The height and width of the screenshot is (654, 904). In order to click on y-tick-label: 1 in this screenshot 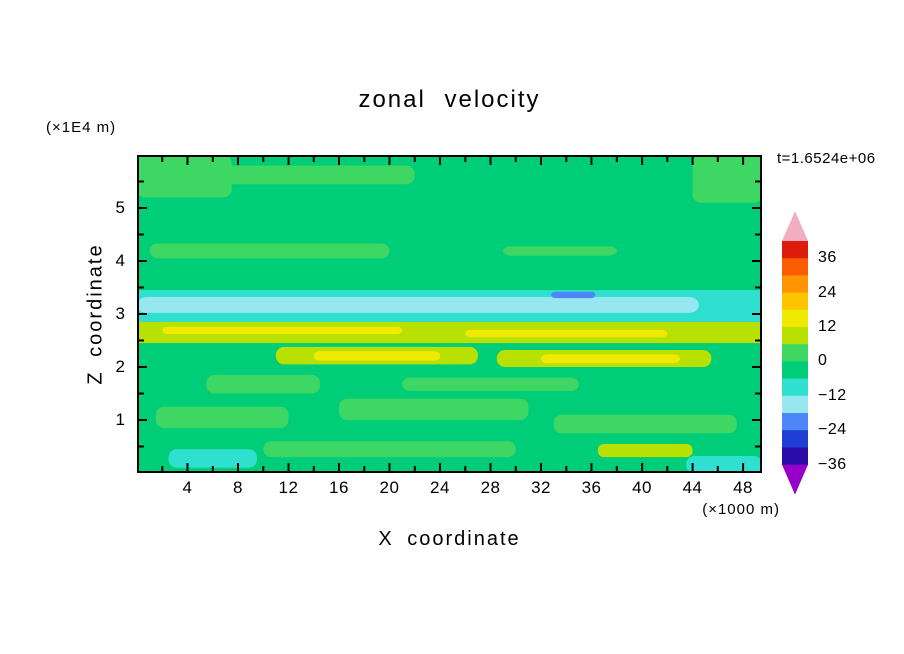, I will do `click(120, 419)`.